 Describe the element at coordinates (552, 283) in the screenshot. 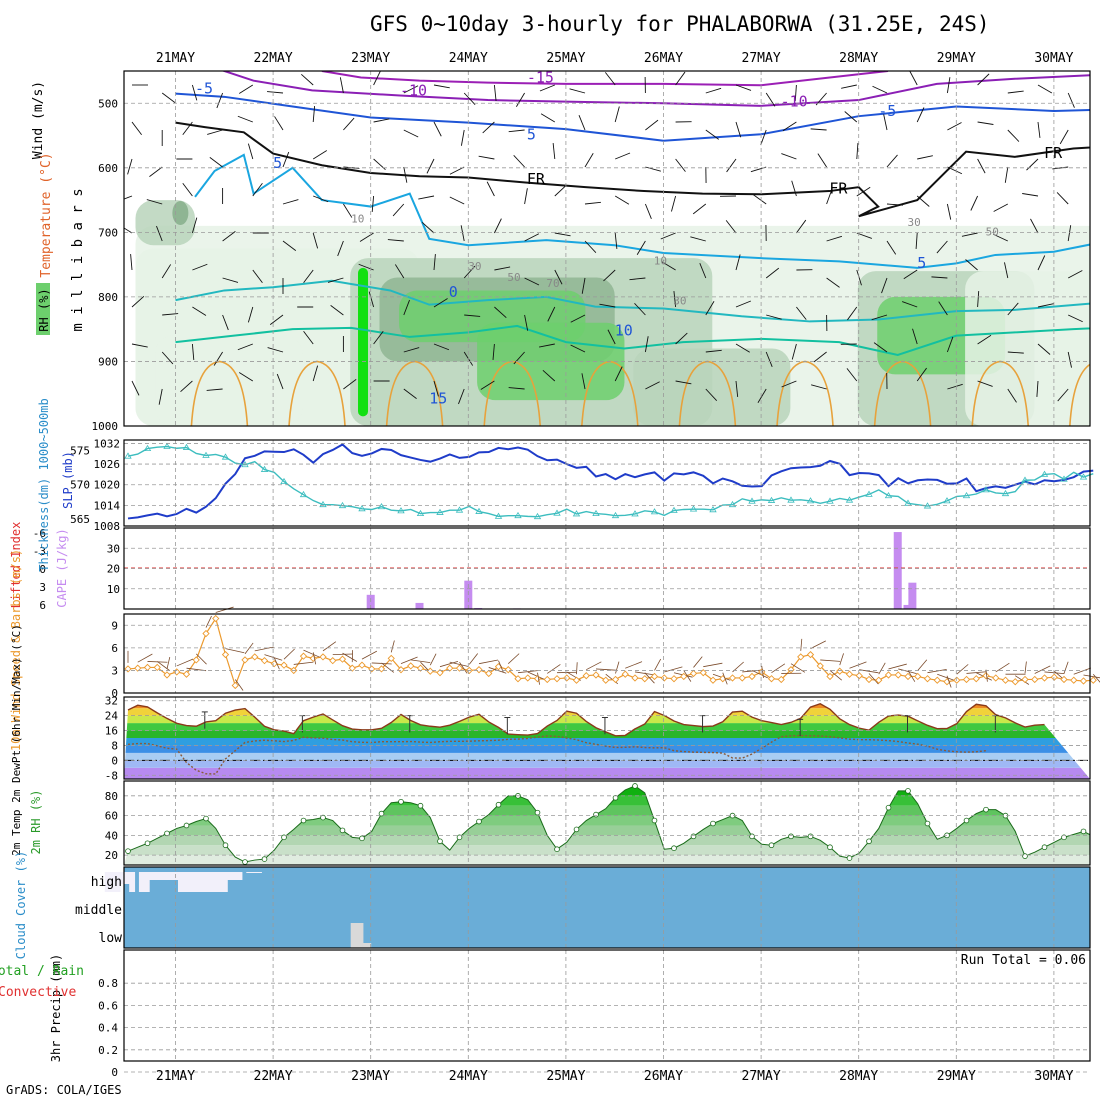

I see `contour-label-21: 70` at that location.